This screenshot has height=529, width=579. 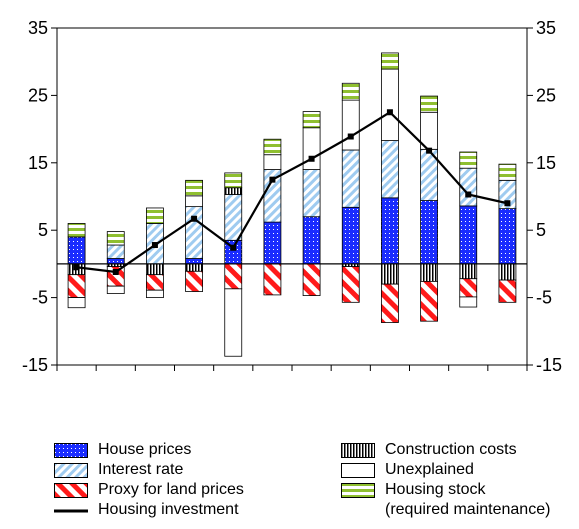 I want to click on legend-label-construction-costs: Construction costs, so click(x=451, y=449).